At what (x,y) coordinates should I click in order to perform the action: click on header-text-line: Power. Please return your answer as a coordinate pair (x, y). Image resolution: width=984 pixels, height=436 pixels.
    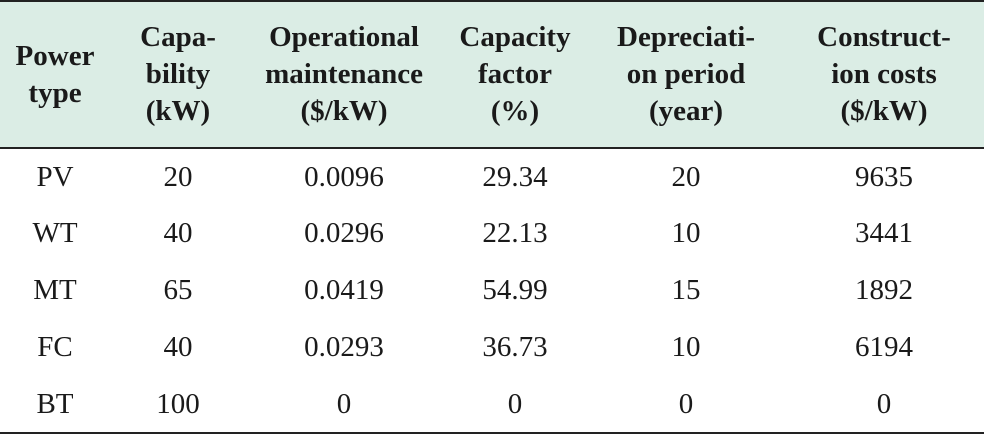
    Looking at the image, I should click on (55, 55).